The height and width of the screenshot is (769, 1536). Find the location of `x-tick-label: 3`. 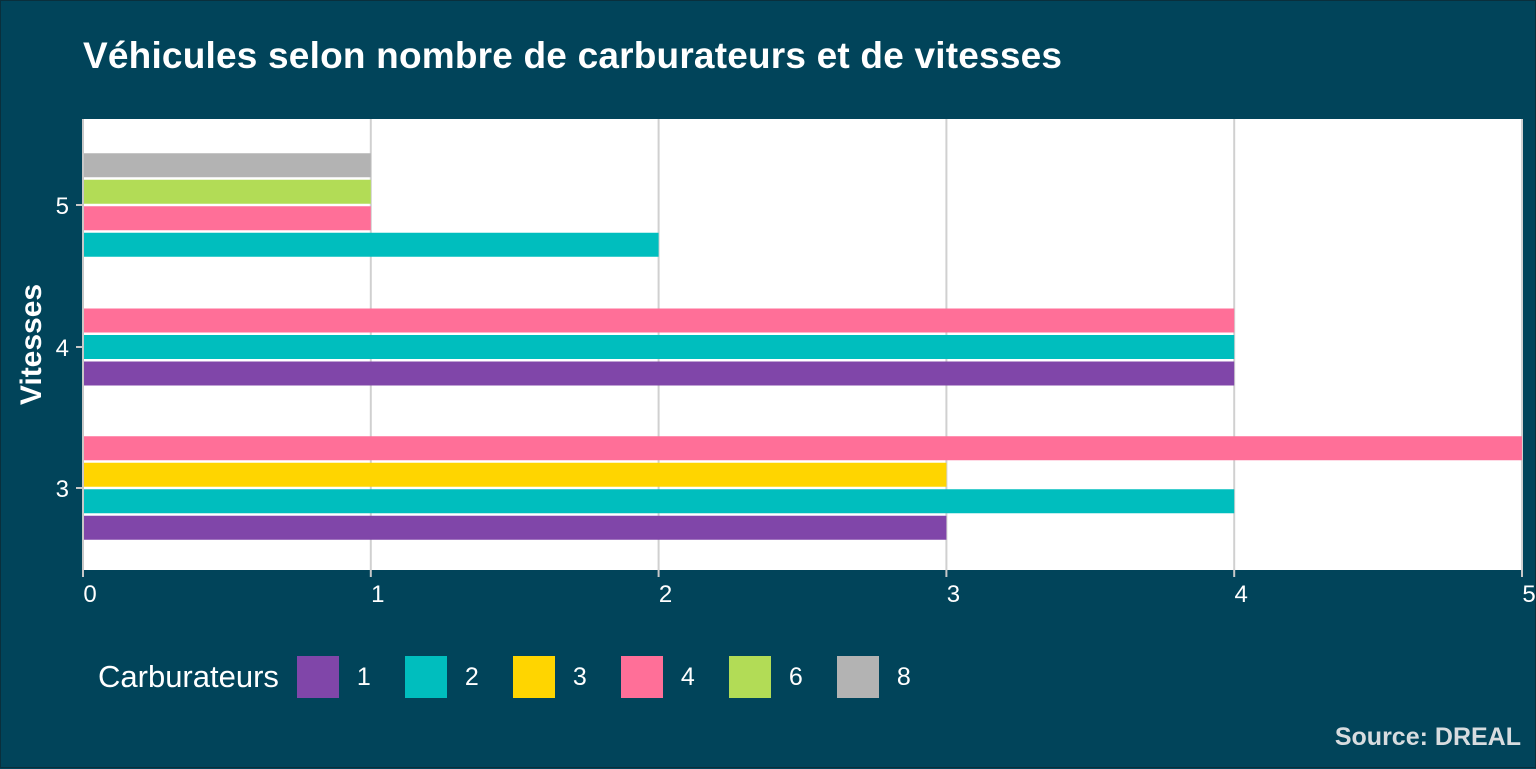

x-tick-label: 3 is located at coordinates (953, 594).